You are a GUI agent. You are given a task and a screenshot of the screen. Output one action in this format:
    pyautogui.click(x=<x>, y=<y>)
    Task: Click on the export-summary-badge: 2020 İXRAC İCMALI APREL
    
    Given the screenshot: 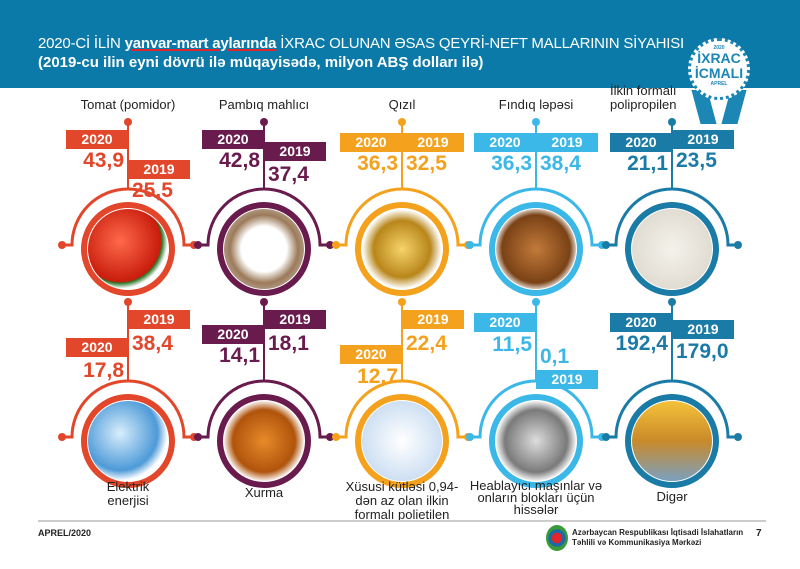 What is the action you would take?
    pyautogui.click(x=720, y=83)
    